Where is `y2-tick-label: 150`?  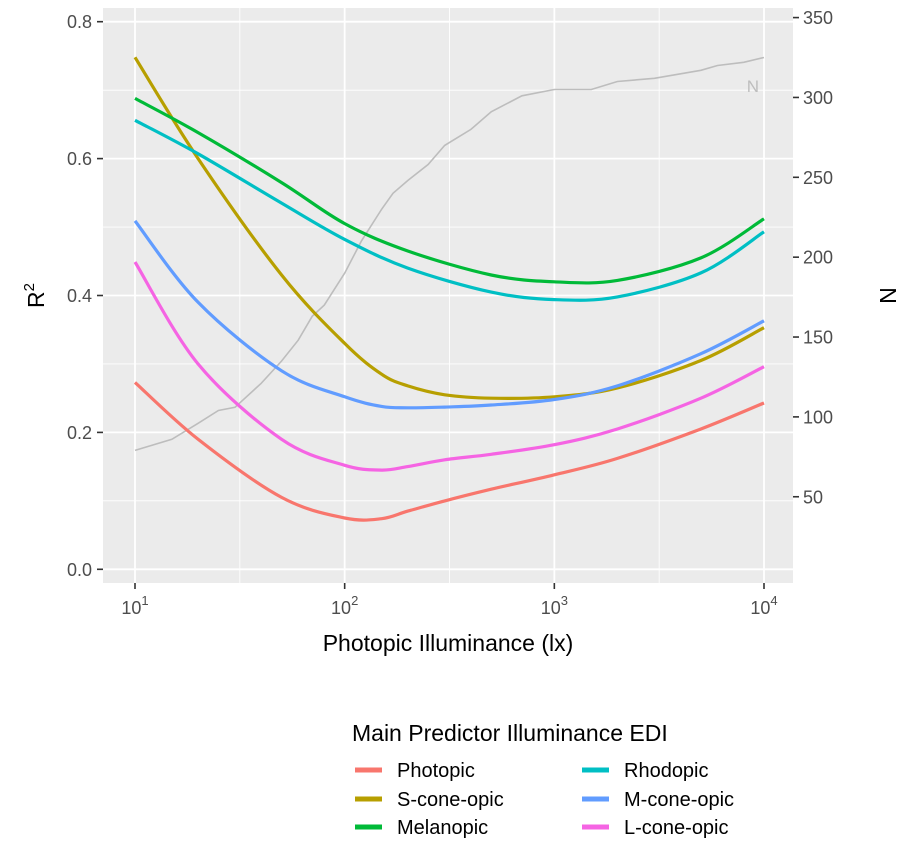
y2-tick-label: 150 is located at coordinates (818, 338).